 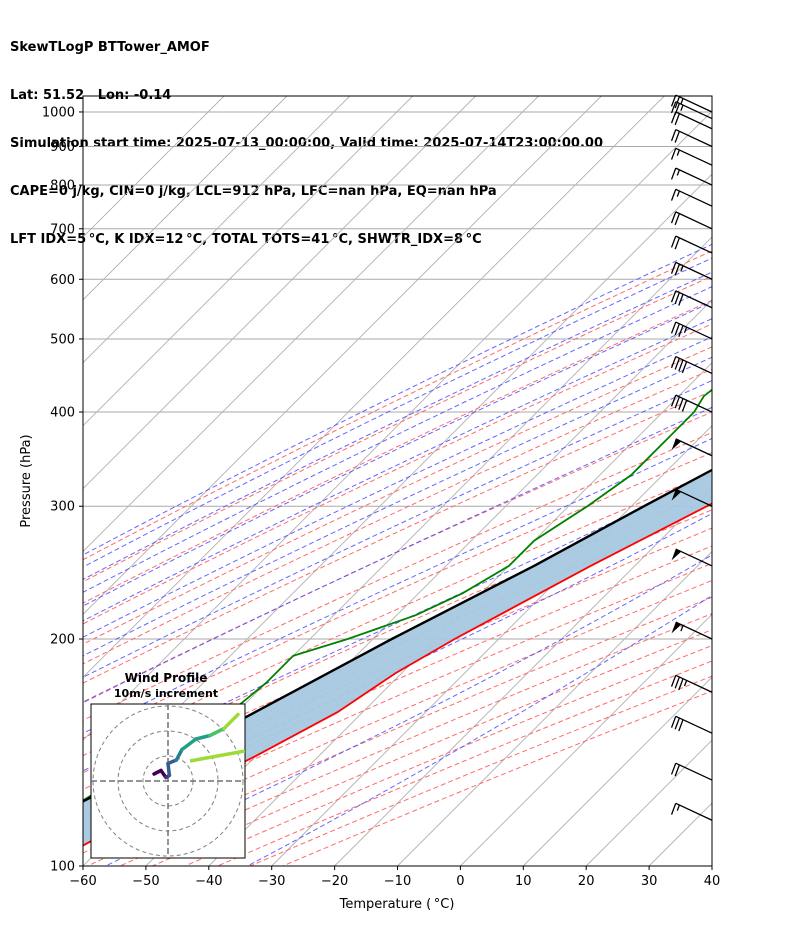 What do you see at coordinates (271, 881) in the screenshot?
I see `x-tick-label: −30` at bounding box center [271, 881].